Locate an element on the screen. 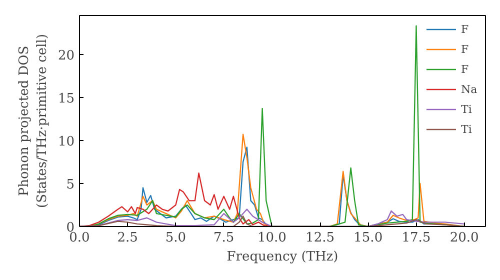  legend-label: Na is located at coordinates (469, 89).